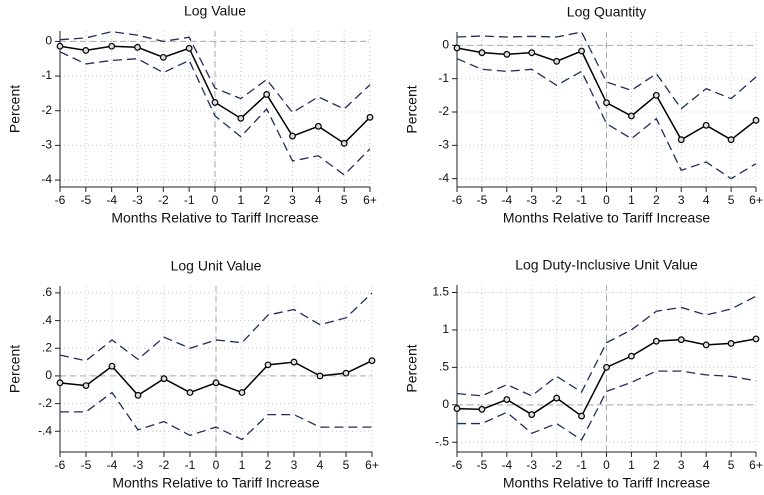 Image resolution: width=764 pixels, height=495 pixels. Describe the element at coordinates (45, 403) in the screenshot. I see `y-tick-label: -.2` at that location.